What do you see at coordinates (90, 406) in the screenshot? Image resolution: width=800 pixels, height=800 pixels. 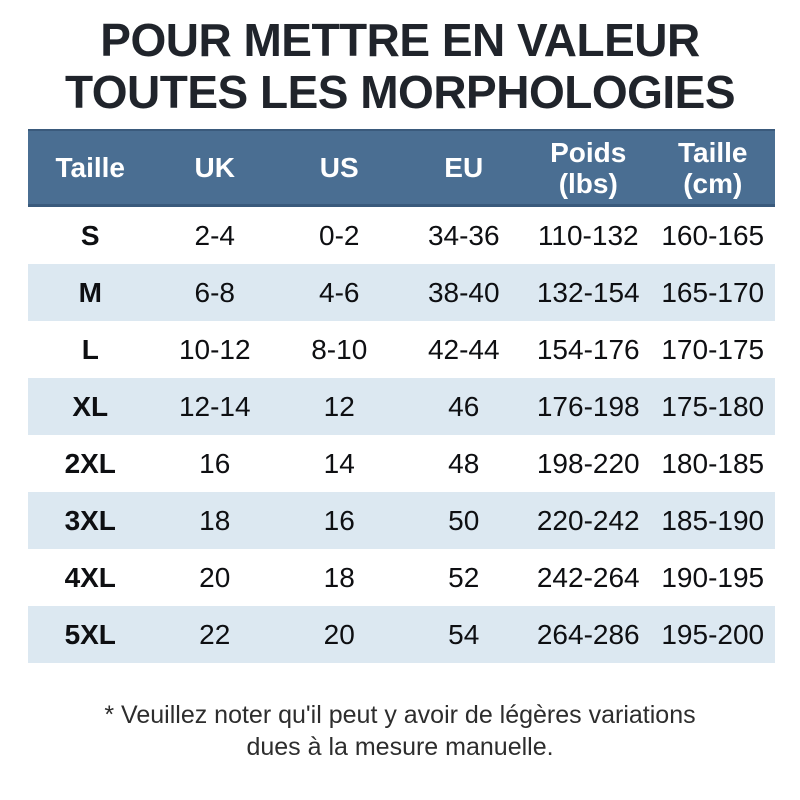 I see `cell-size: XL` at bounding box center [90, 406].